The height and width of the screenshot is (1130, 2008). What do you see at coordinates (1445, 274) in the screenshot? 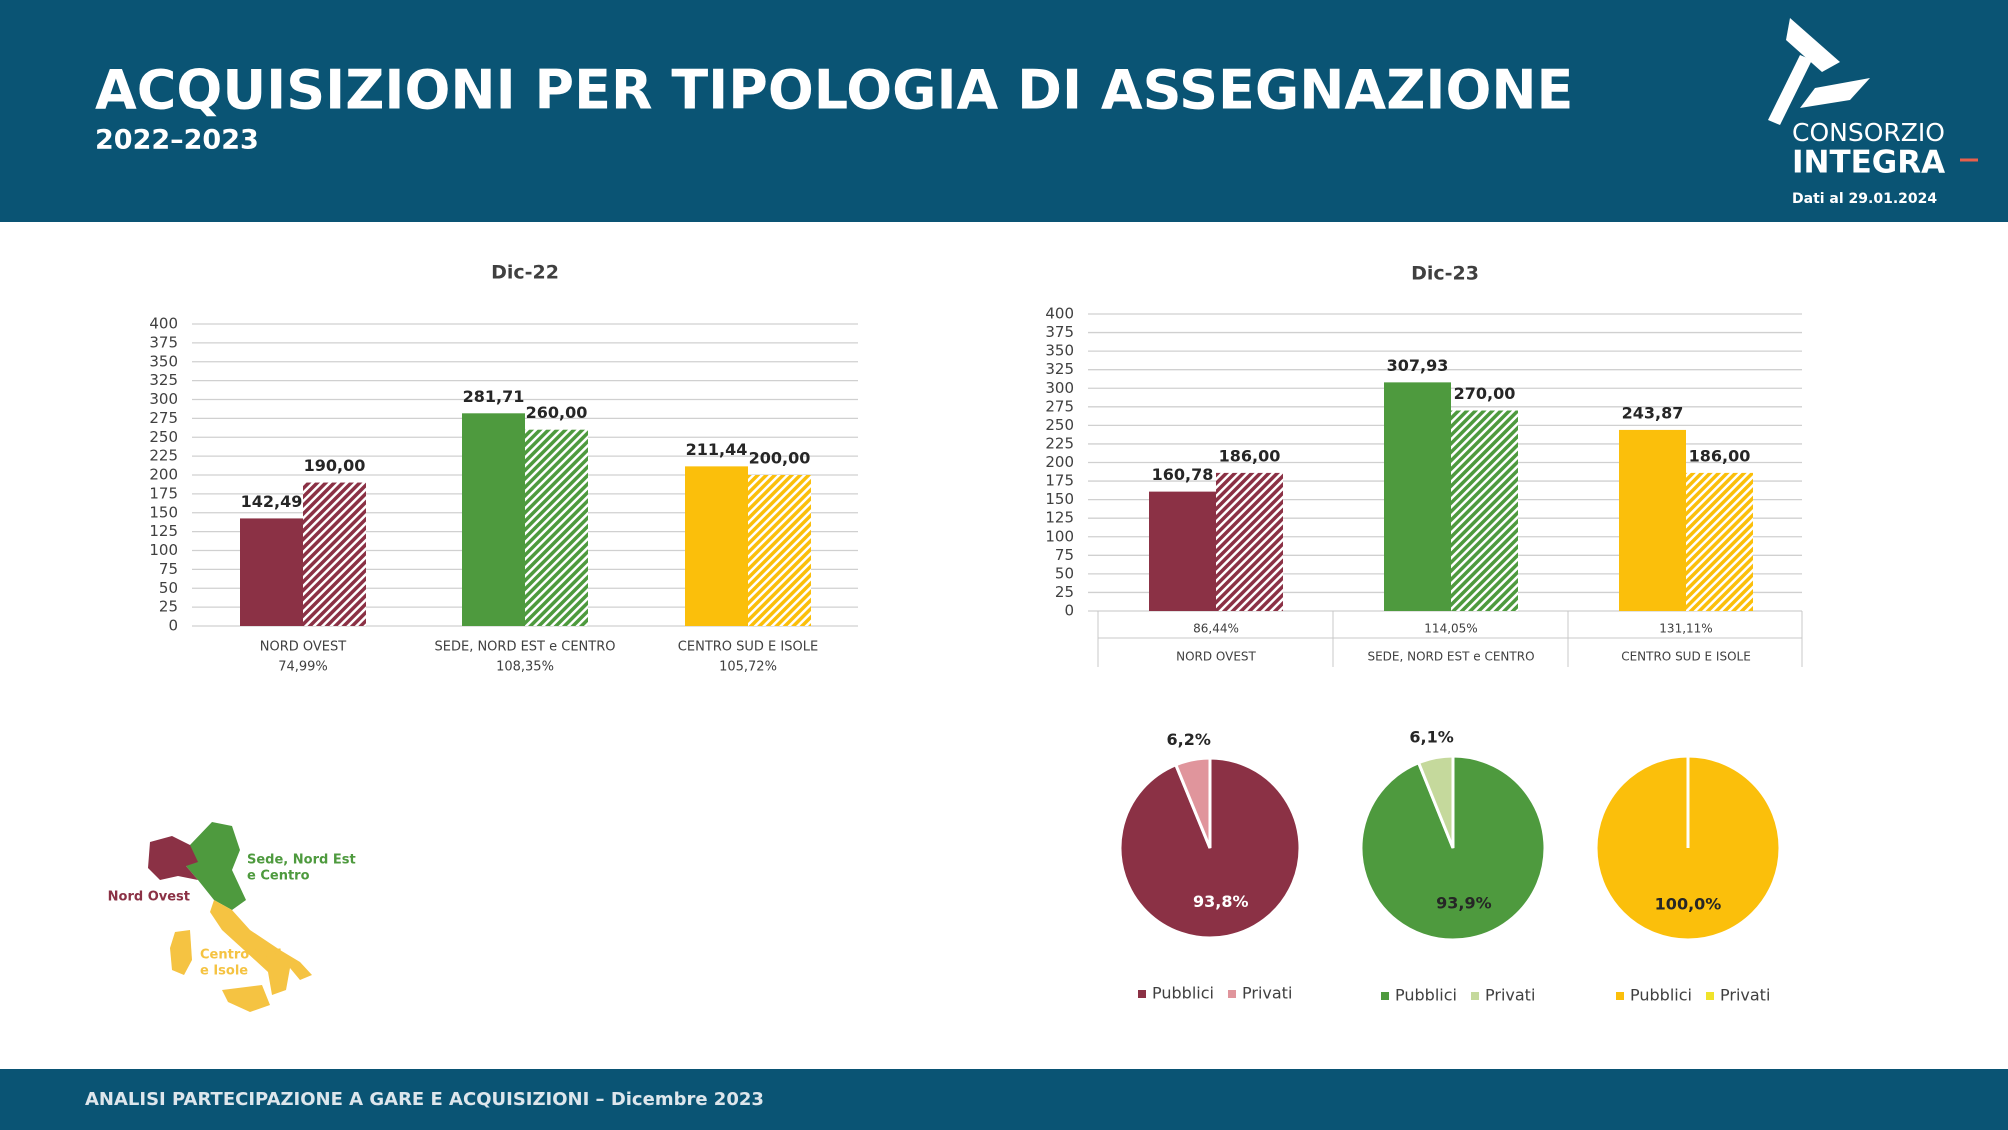
I see `chart-title: Dic-23` at bounding box center [1445, 274].